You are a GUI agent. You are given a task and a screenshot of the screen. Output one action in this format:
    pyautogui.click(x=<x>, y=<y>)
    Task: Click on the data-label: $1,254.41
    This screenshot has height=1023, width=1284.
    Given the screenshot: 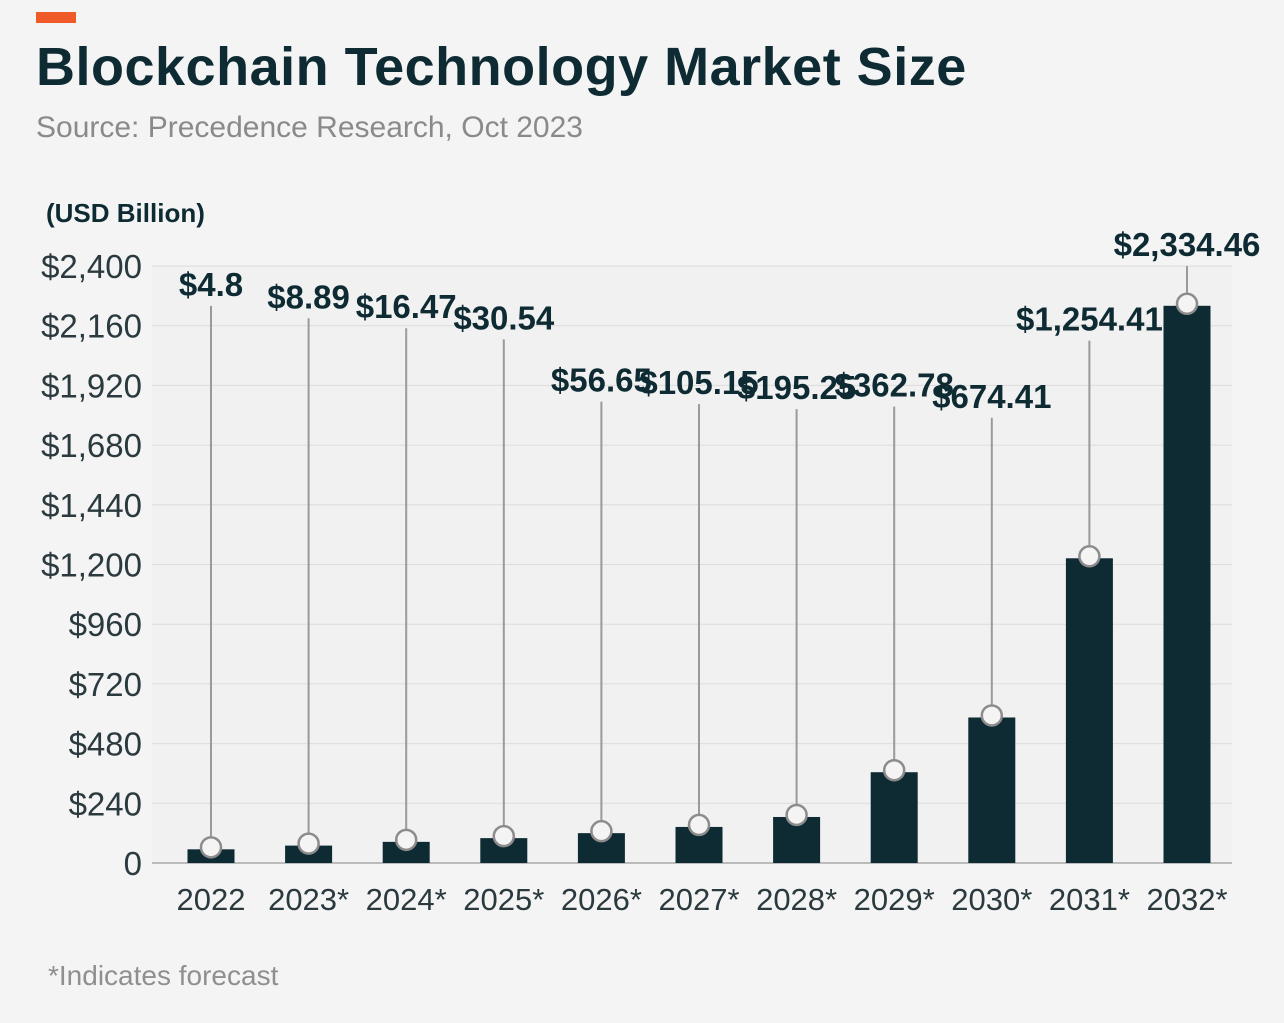 What is the action you would take?
    pyautogui.click(x=1089, y=319)
    